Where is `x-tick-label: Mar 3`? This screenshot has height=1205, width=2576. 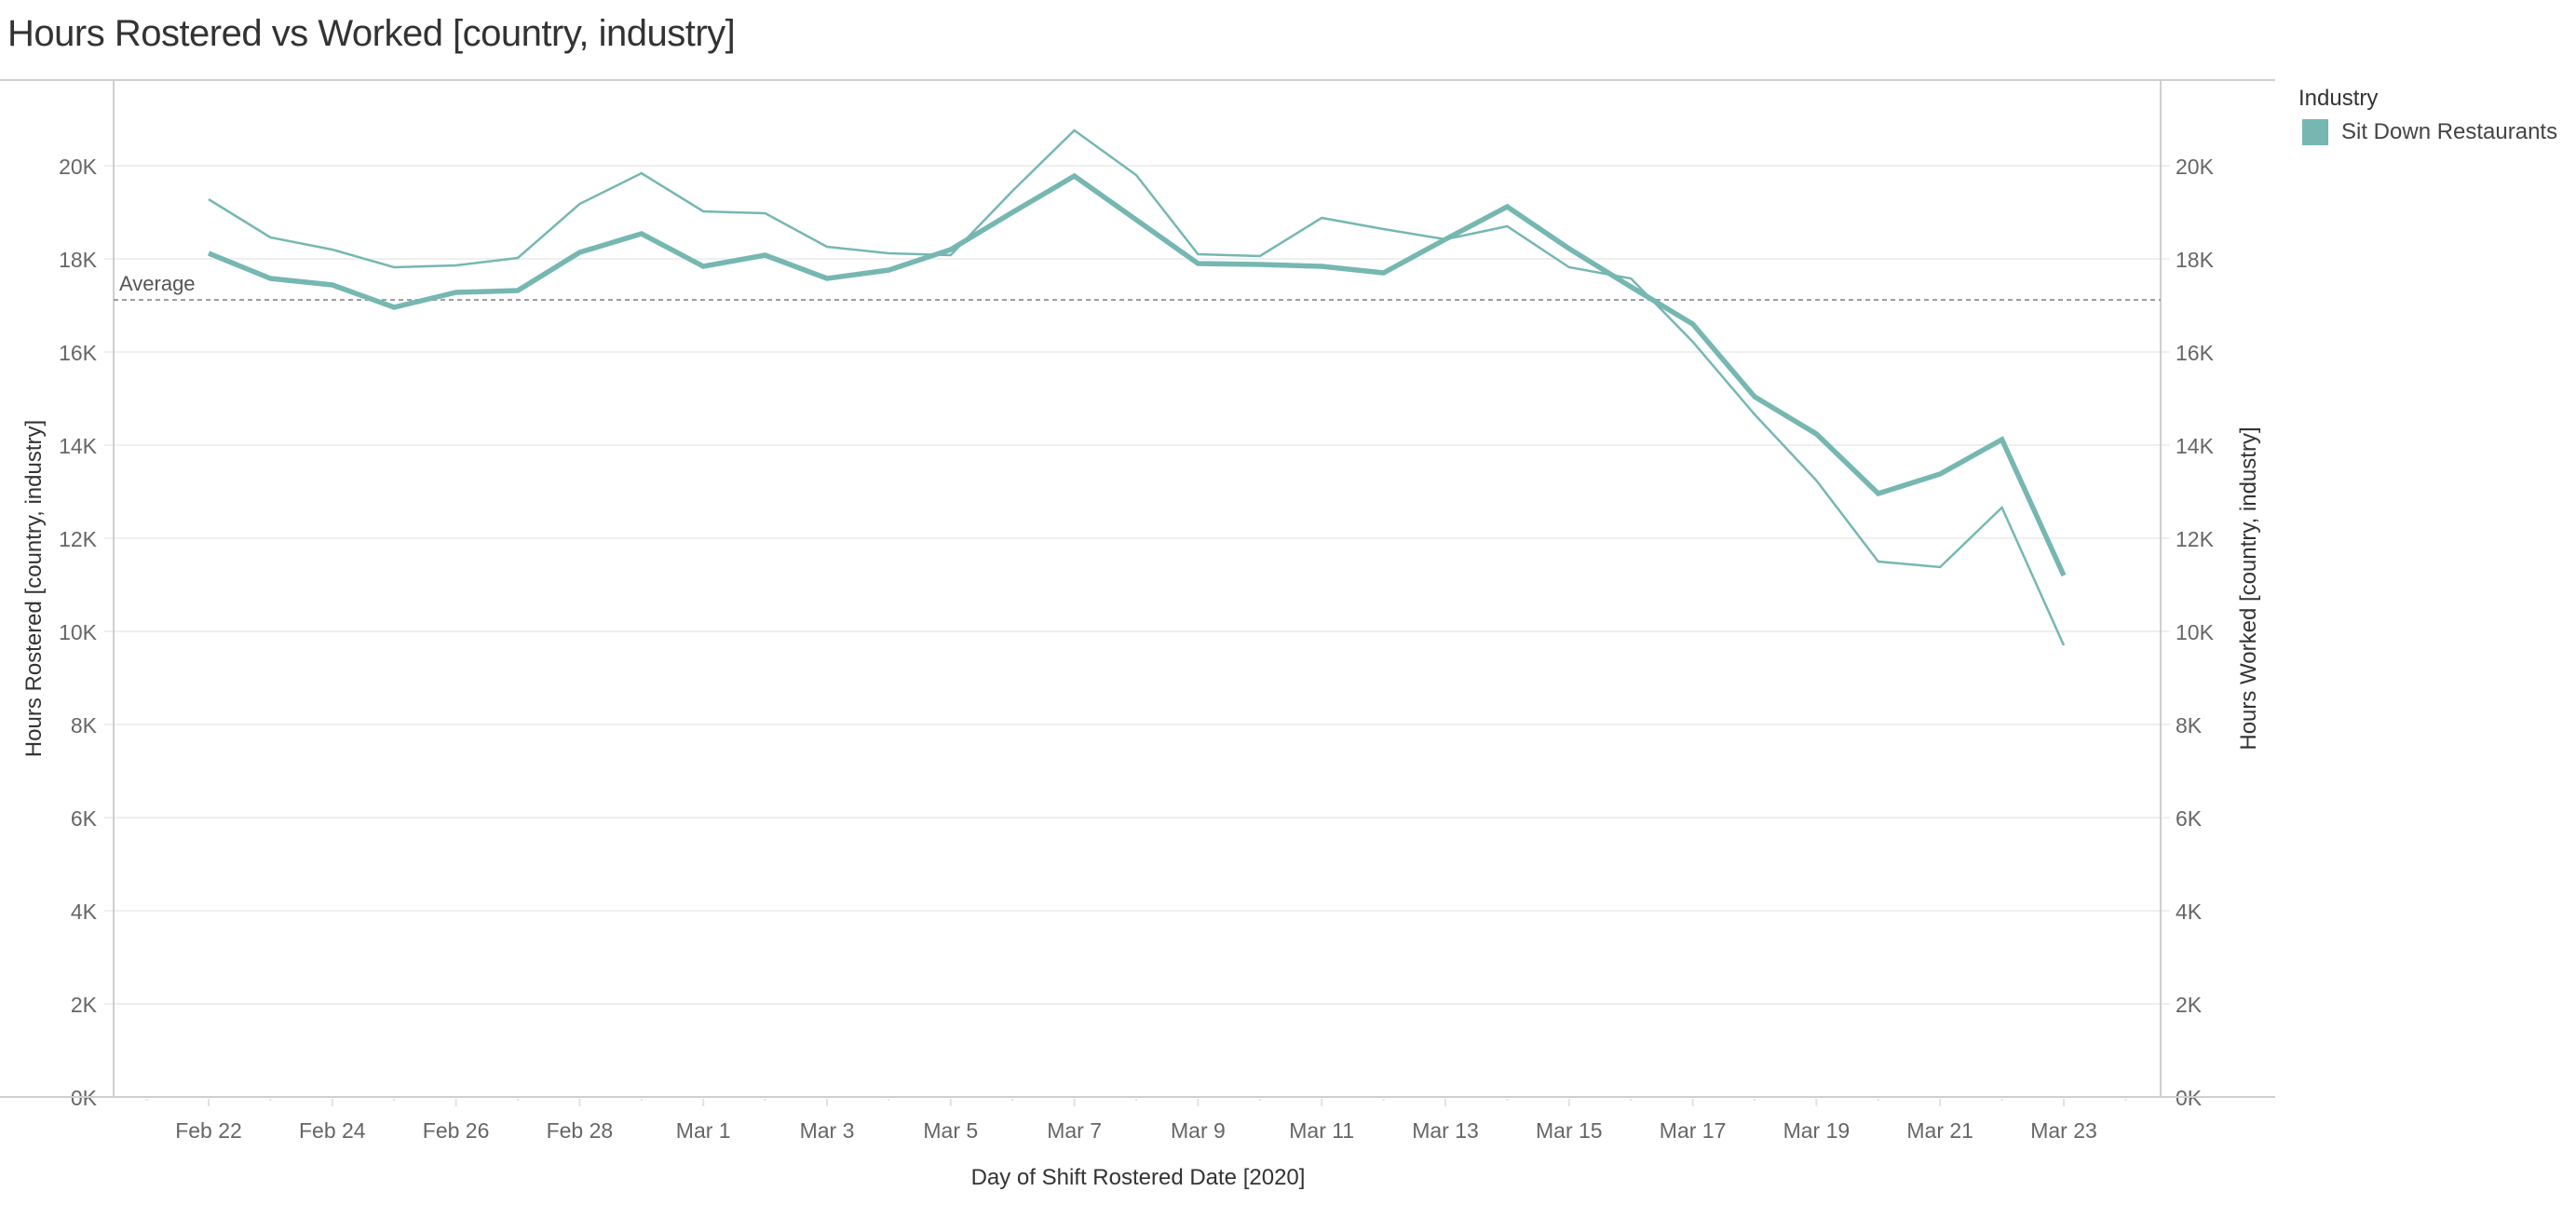 x-tick-label: Mar 3 is located at coordinates (827, 1130).